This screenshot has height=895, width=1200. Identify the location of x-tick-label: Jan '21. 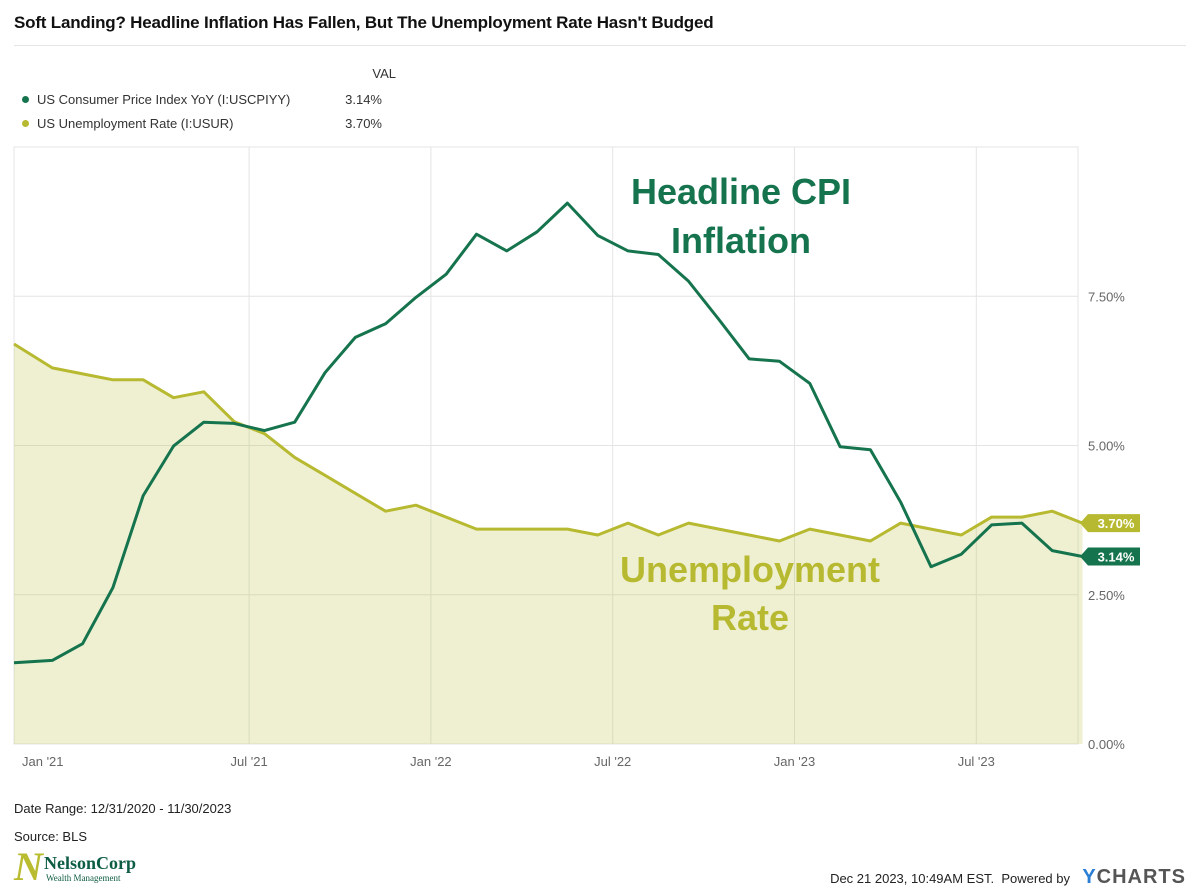
(43, 761).